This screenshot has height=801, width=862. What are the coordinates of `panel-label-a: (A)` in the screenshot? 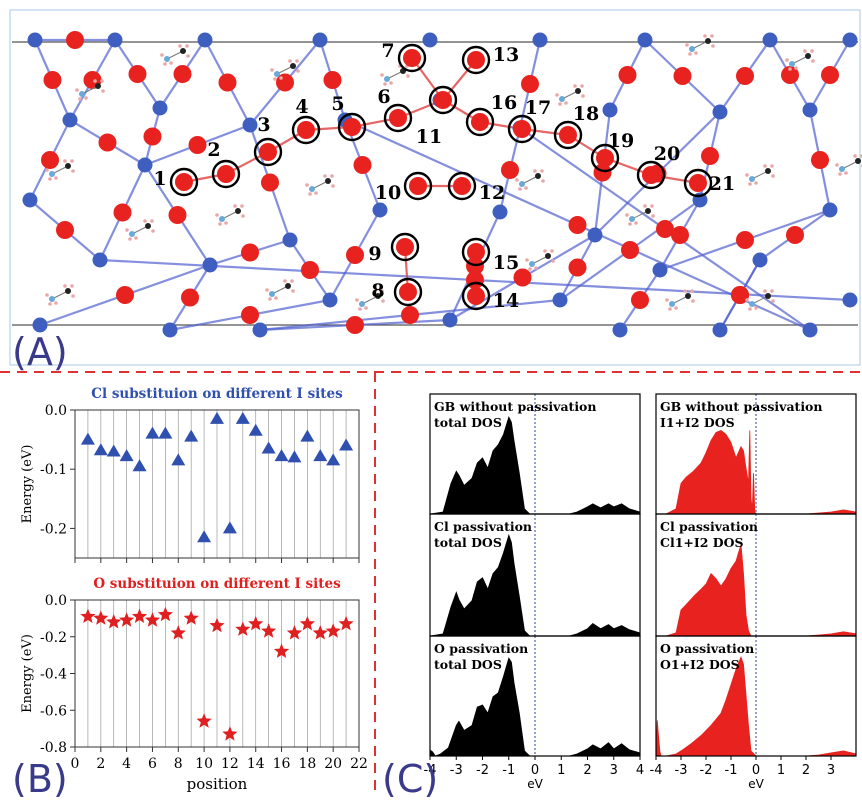 It's located at (40, 352).